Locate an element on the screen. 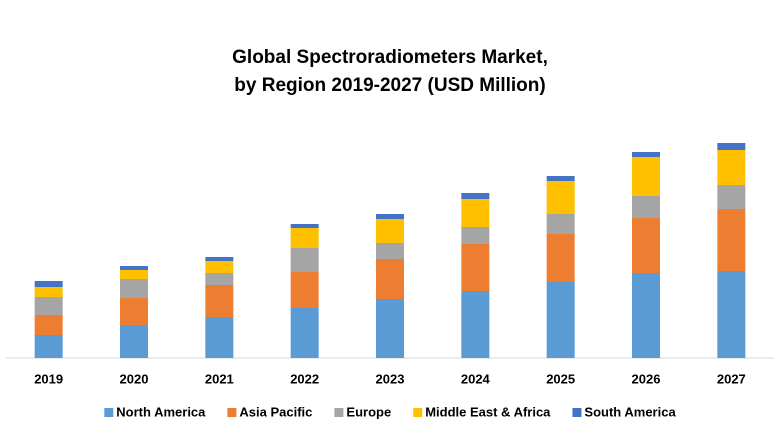 The image size is (780, 445). x-tick-label: 2022 is located at coordinates (304, 378).